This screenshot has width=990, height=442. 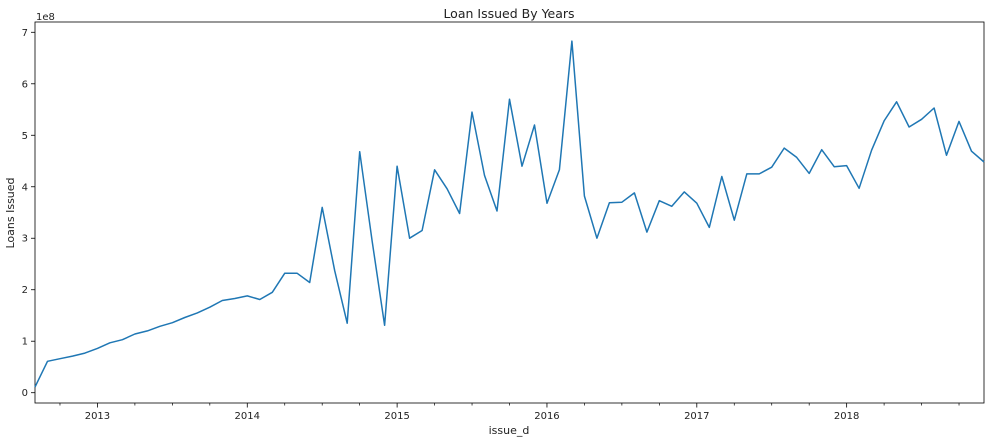 I want to click on y-tick-label: 4, so click(x=25, y=187).